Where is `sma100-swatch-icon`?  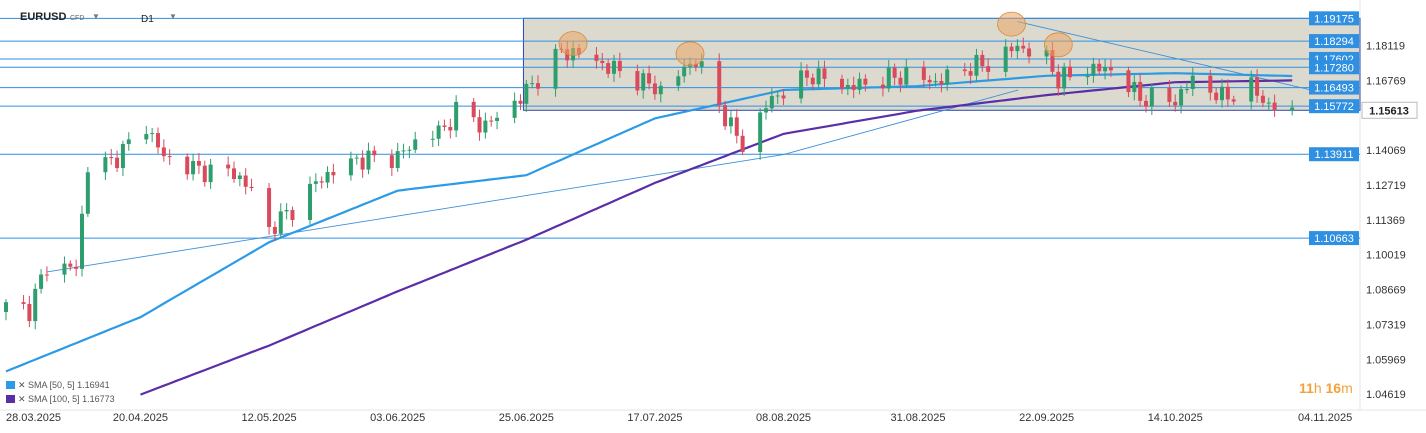
sma100-swatch-icon is located at coordinates (10, 399).